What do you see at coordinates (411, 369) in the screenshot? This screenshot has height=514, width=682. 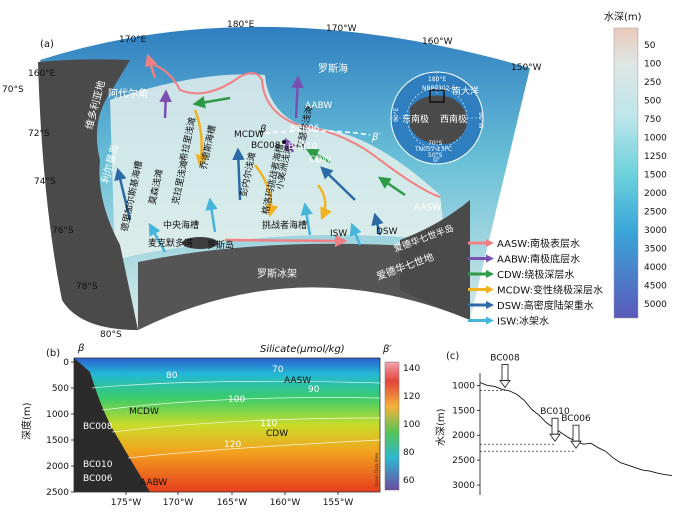 I see `cbar-tick: 140` at bounding box center [411, 369].